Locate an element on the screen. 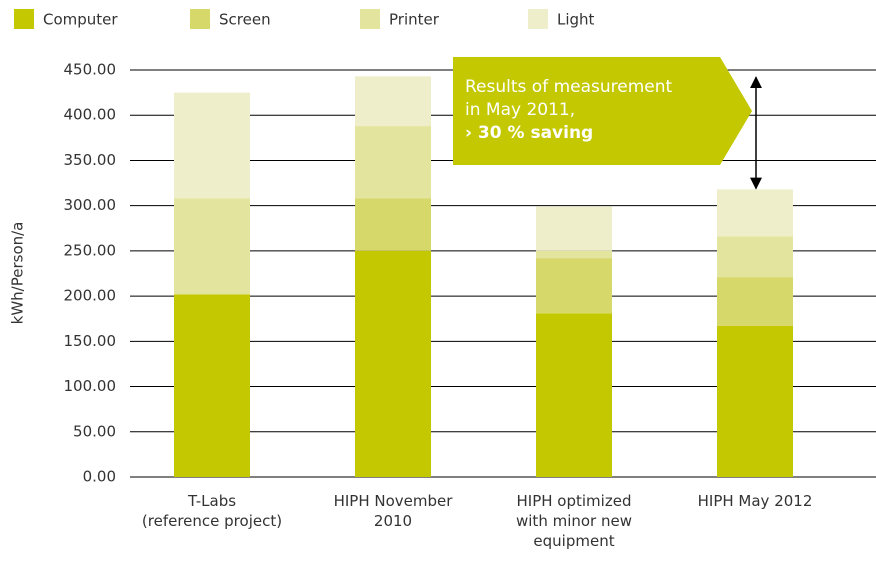 This screenshot has width=876, height=566. y-tick-label: 250.00 is located at coordinates (90, 250).